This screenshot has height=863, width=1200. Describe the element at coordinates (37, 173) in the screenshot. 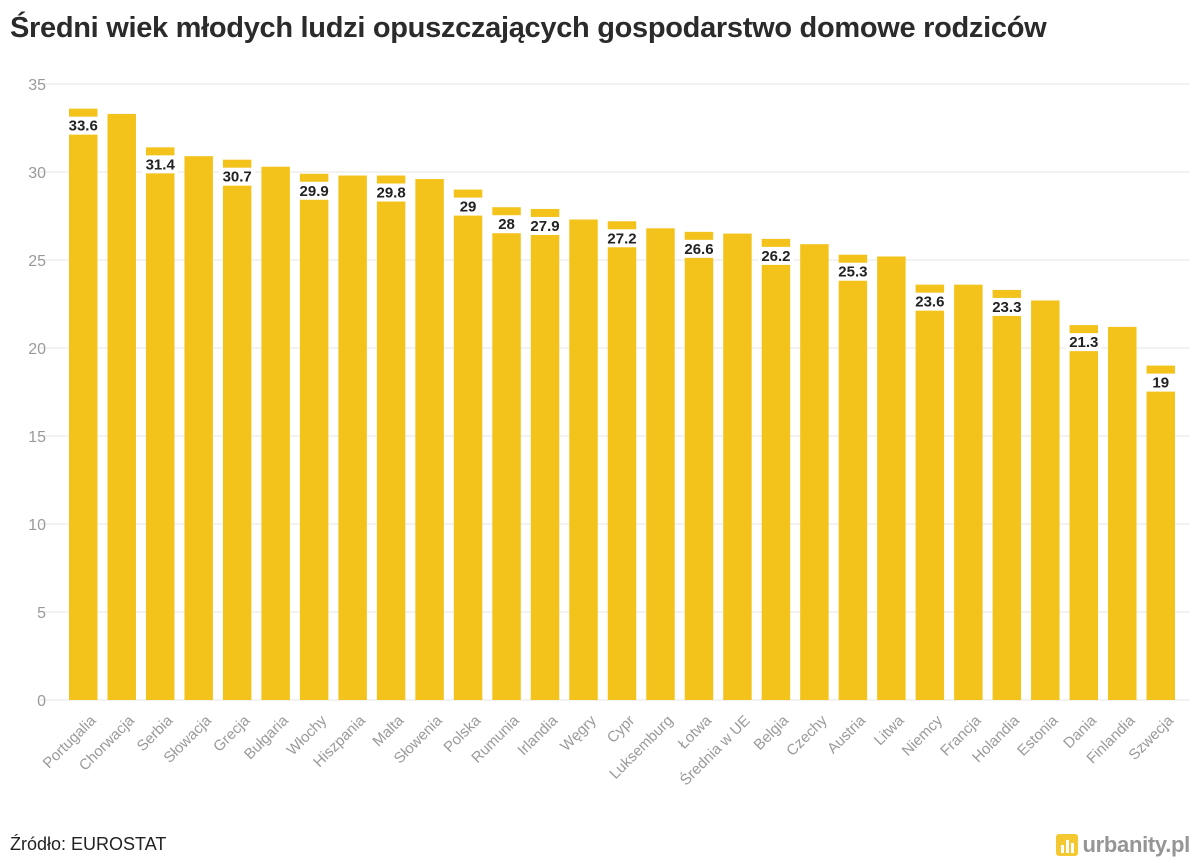

I see `y-tick-label: 30` at that location.